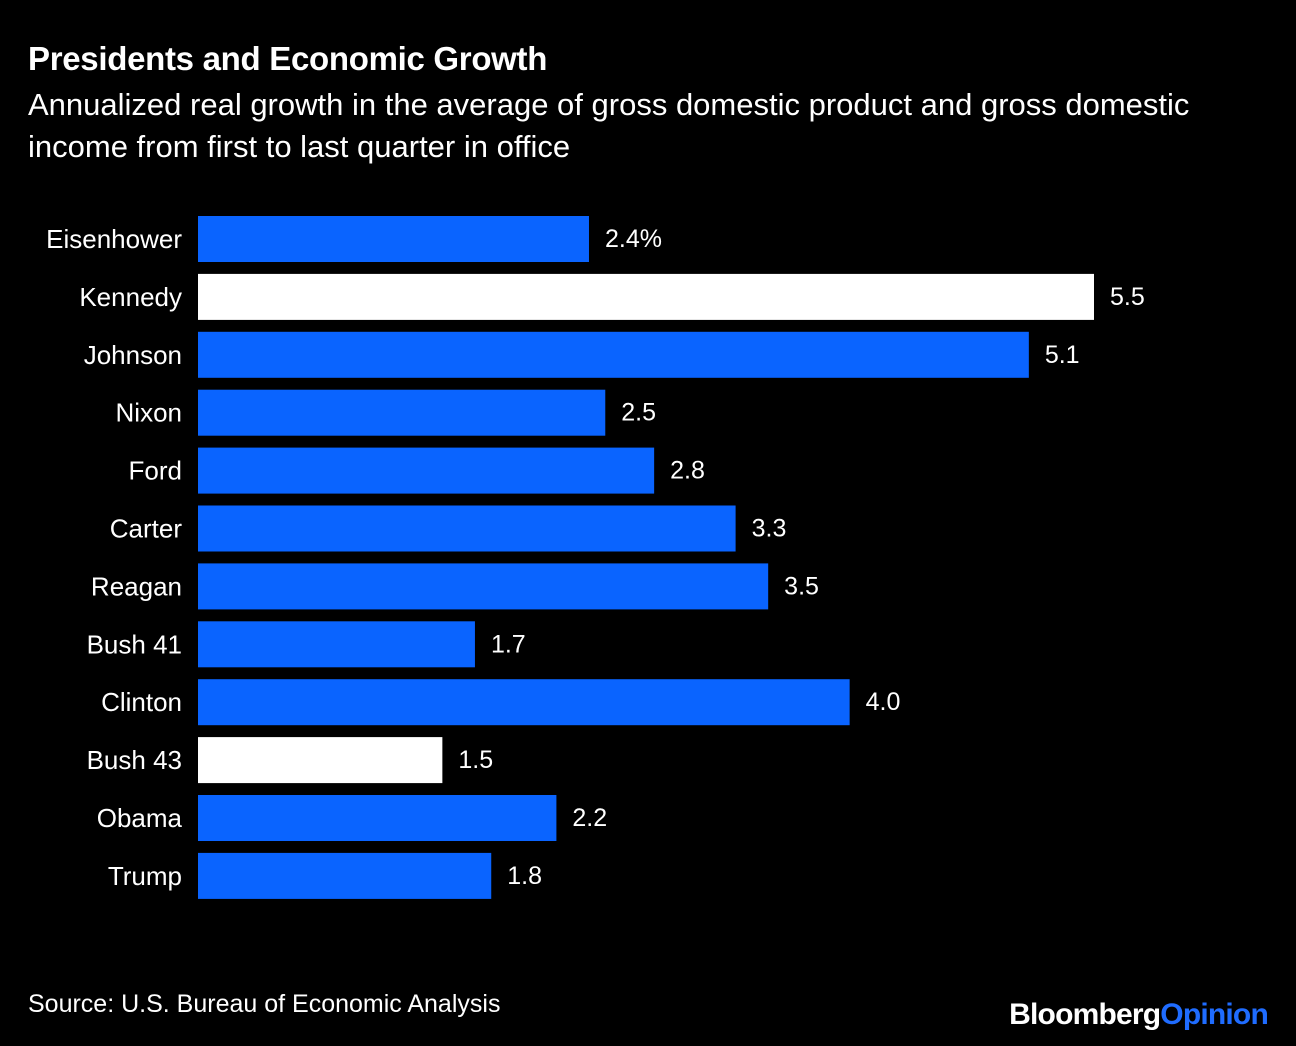  I want to click on bar-clinton, so click(524, 702).